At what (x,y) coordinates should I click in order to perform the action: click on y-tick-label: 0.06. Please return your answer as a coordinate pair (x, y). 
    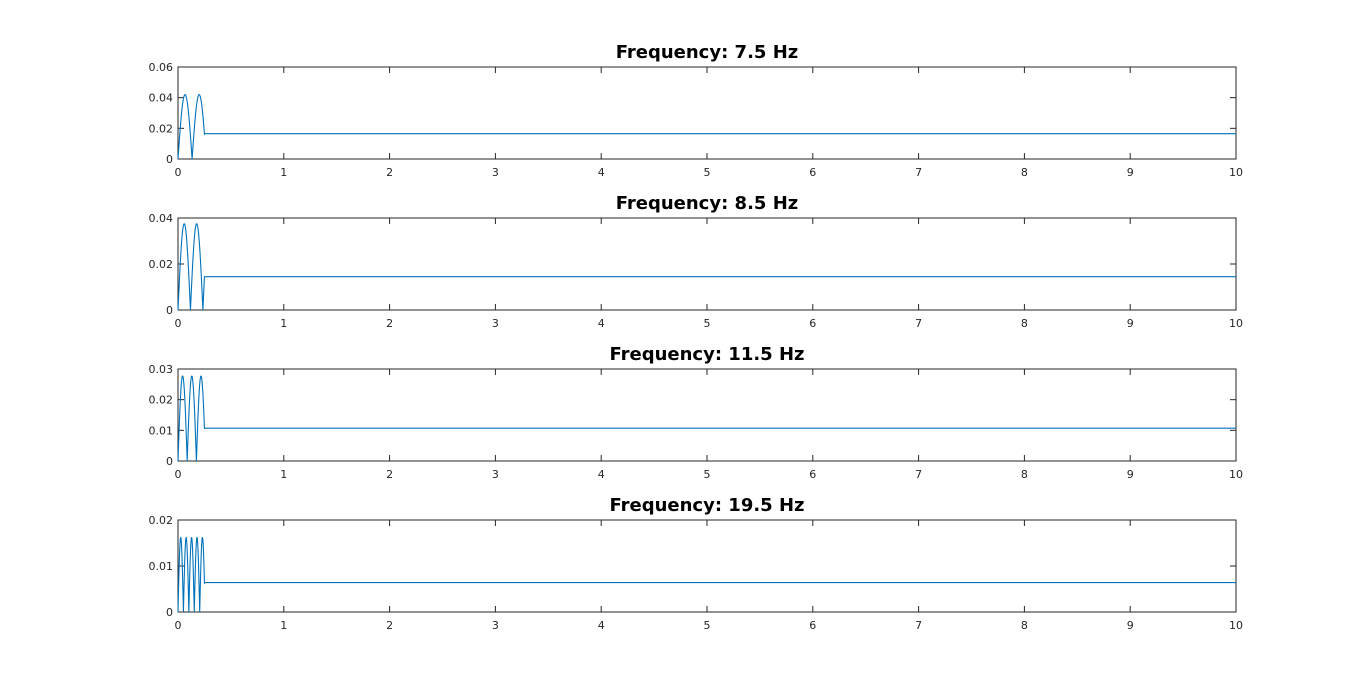
    Looking at the image, I should click on (161, 67).